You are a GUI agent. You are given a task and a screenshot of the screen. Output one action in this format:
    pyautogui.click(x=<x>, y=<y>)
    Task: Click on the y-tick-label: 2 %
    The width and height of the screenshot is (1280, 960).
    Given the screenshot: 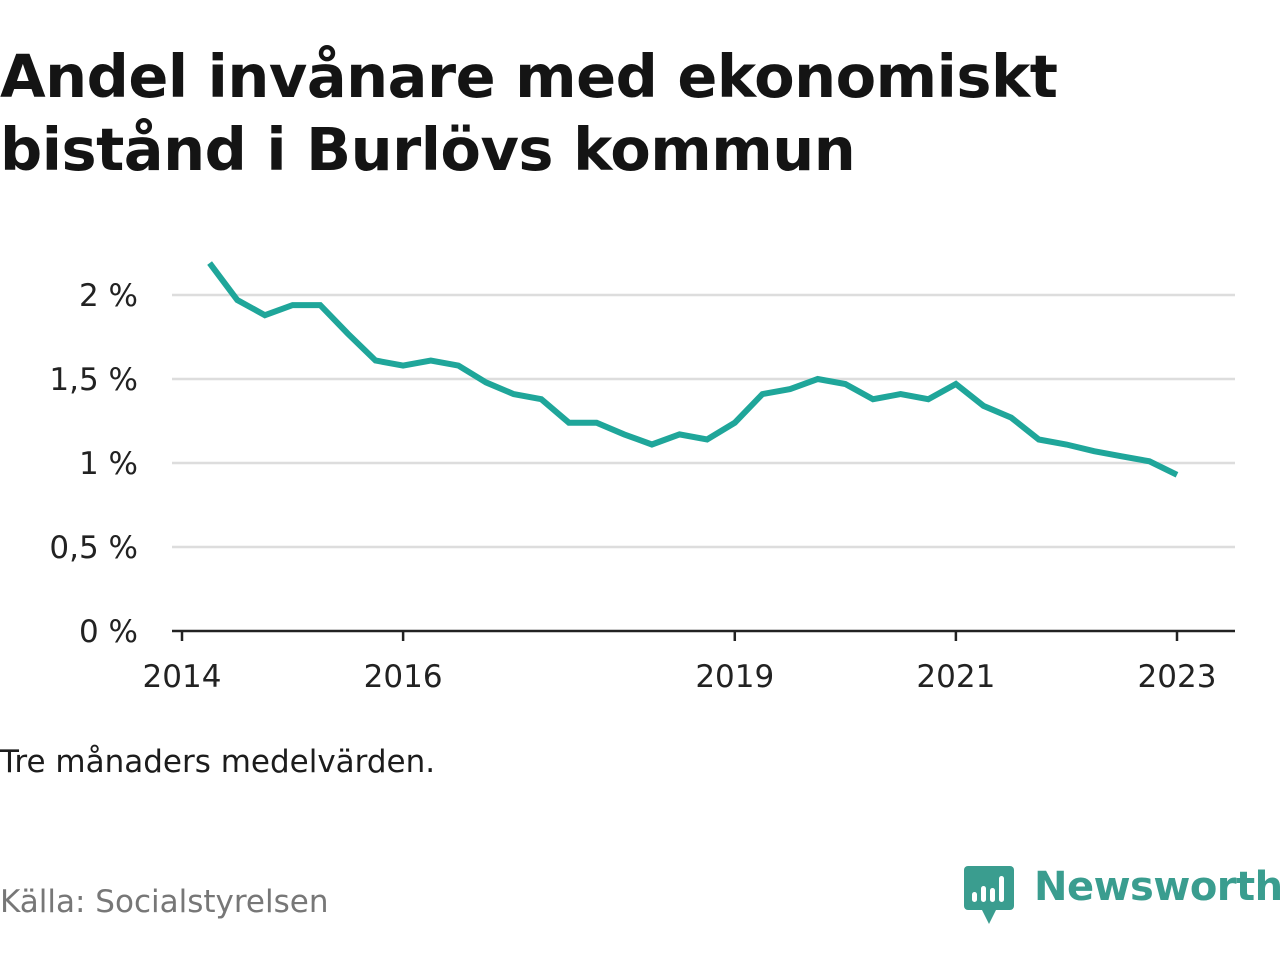 What is the action you would take?
    pyautogui.click(x=108, y=296)
    